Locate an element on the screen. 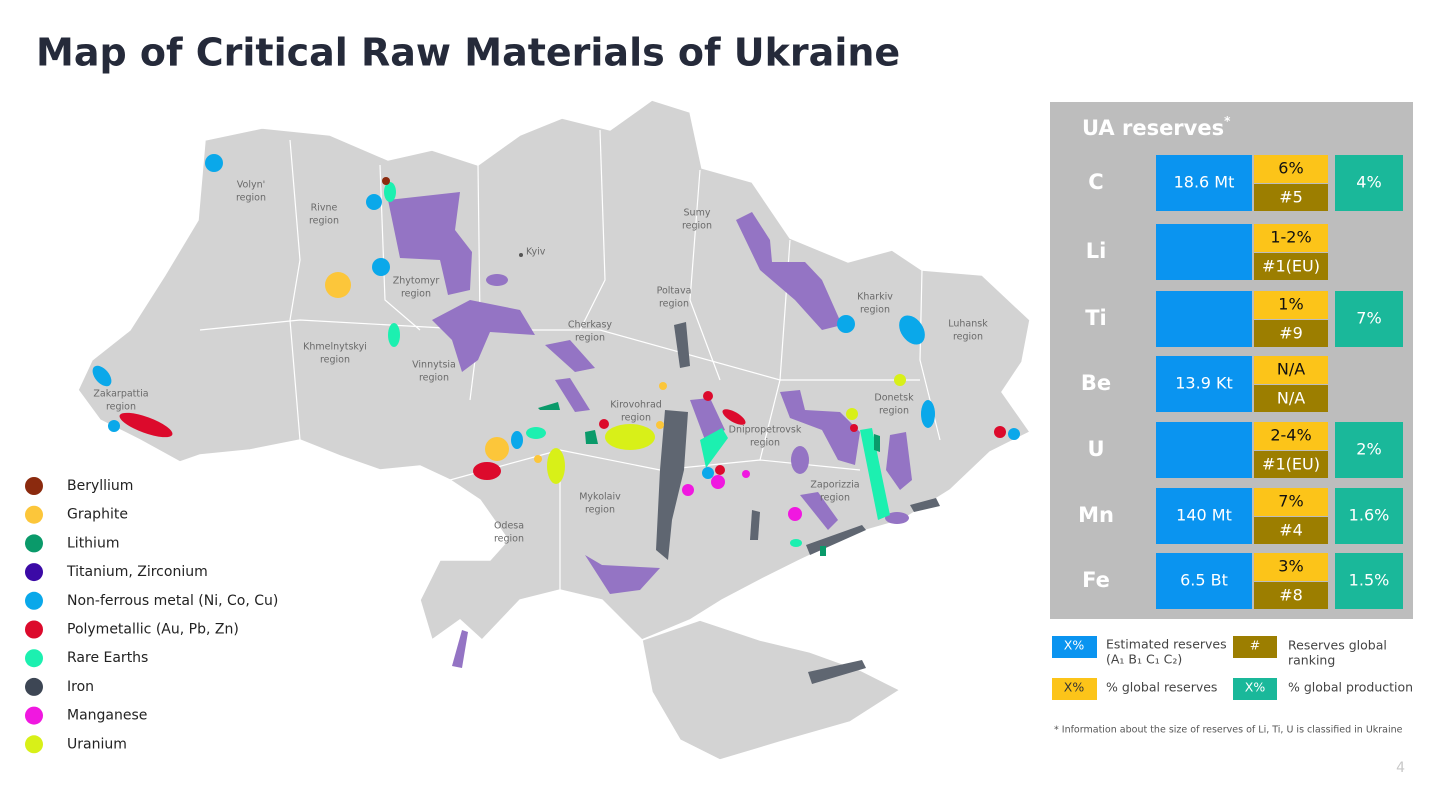  region-name: Poltava is located at coordinates (674, 291).